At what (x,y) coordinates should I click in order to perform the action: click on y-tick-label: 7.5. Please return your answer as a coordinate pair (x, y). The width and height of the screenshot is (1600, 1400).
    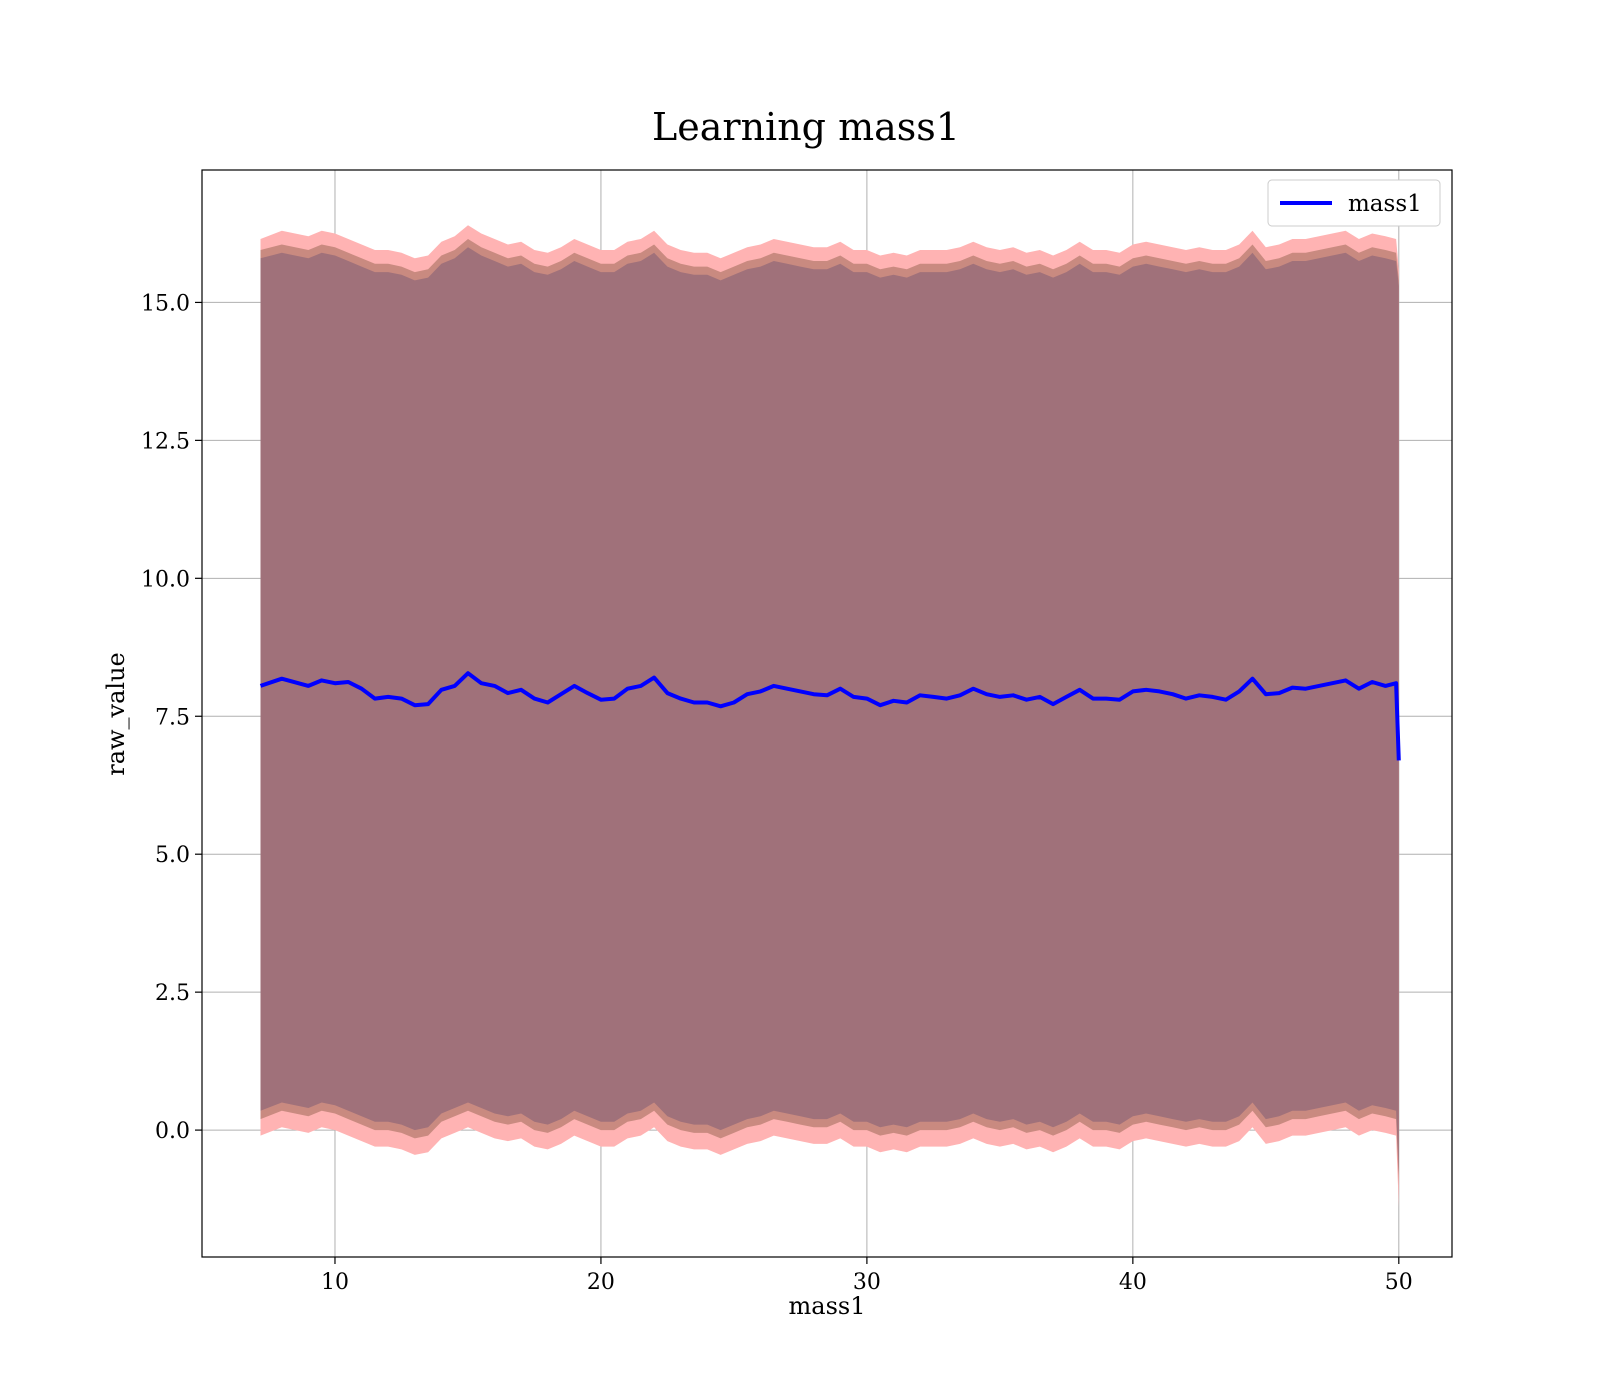
    Looking at the image, I should click on (172, 717).